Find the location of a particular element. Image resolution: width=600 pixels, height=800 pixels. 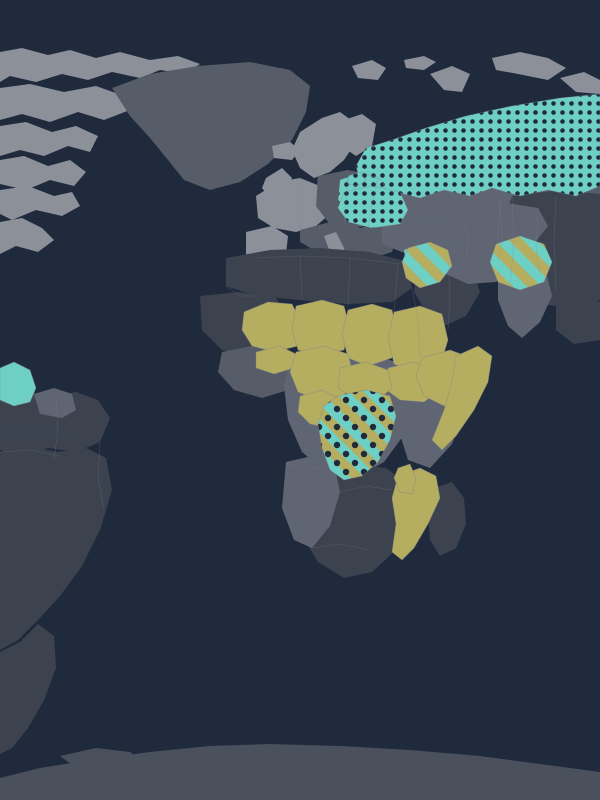

land-hudson-west is located at coordinates (49, 139).